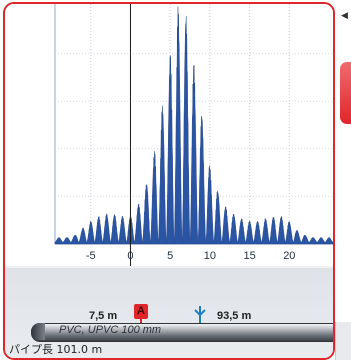  Describe the element at coordinates (130, 256) in the screenshot. I see `x-tick-label: 0` at that location.